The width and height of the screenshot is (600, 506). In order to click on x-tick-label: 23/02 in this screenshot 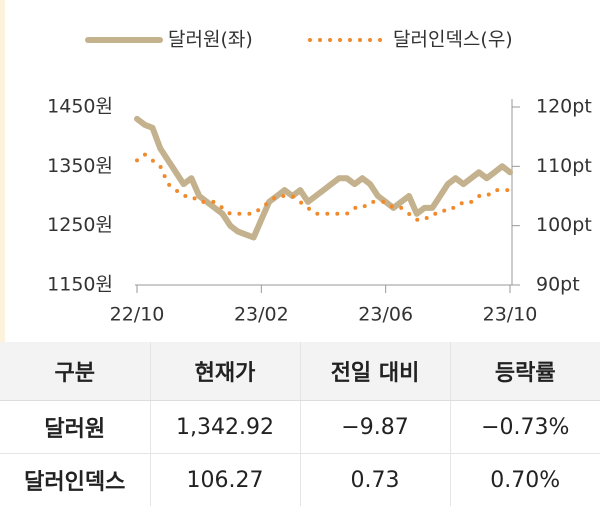, I will do `click(261, 315)`.